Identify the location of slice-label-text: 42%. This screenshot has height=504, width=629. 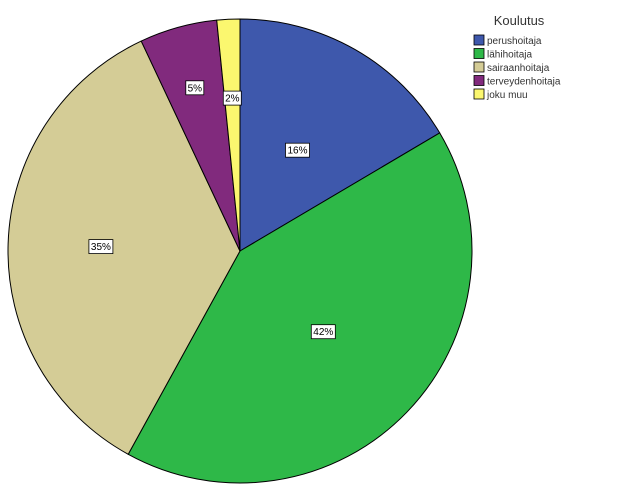
(323, 332).